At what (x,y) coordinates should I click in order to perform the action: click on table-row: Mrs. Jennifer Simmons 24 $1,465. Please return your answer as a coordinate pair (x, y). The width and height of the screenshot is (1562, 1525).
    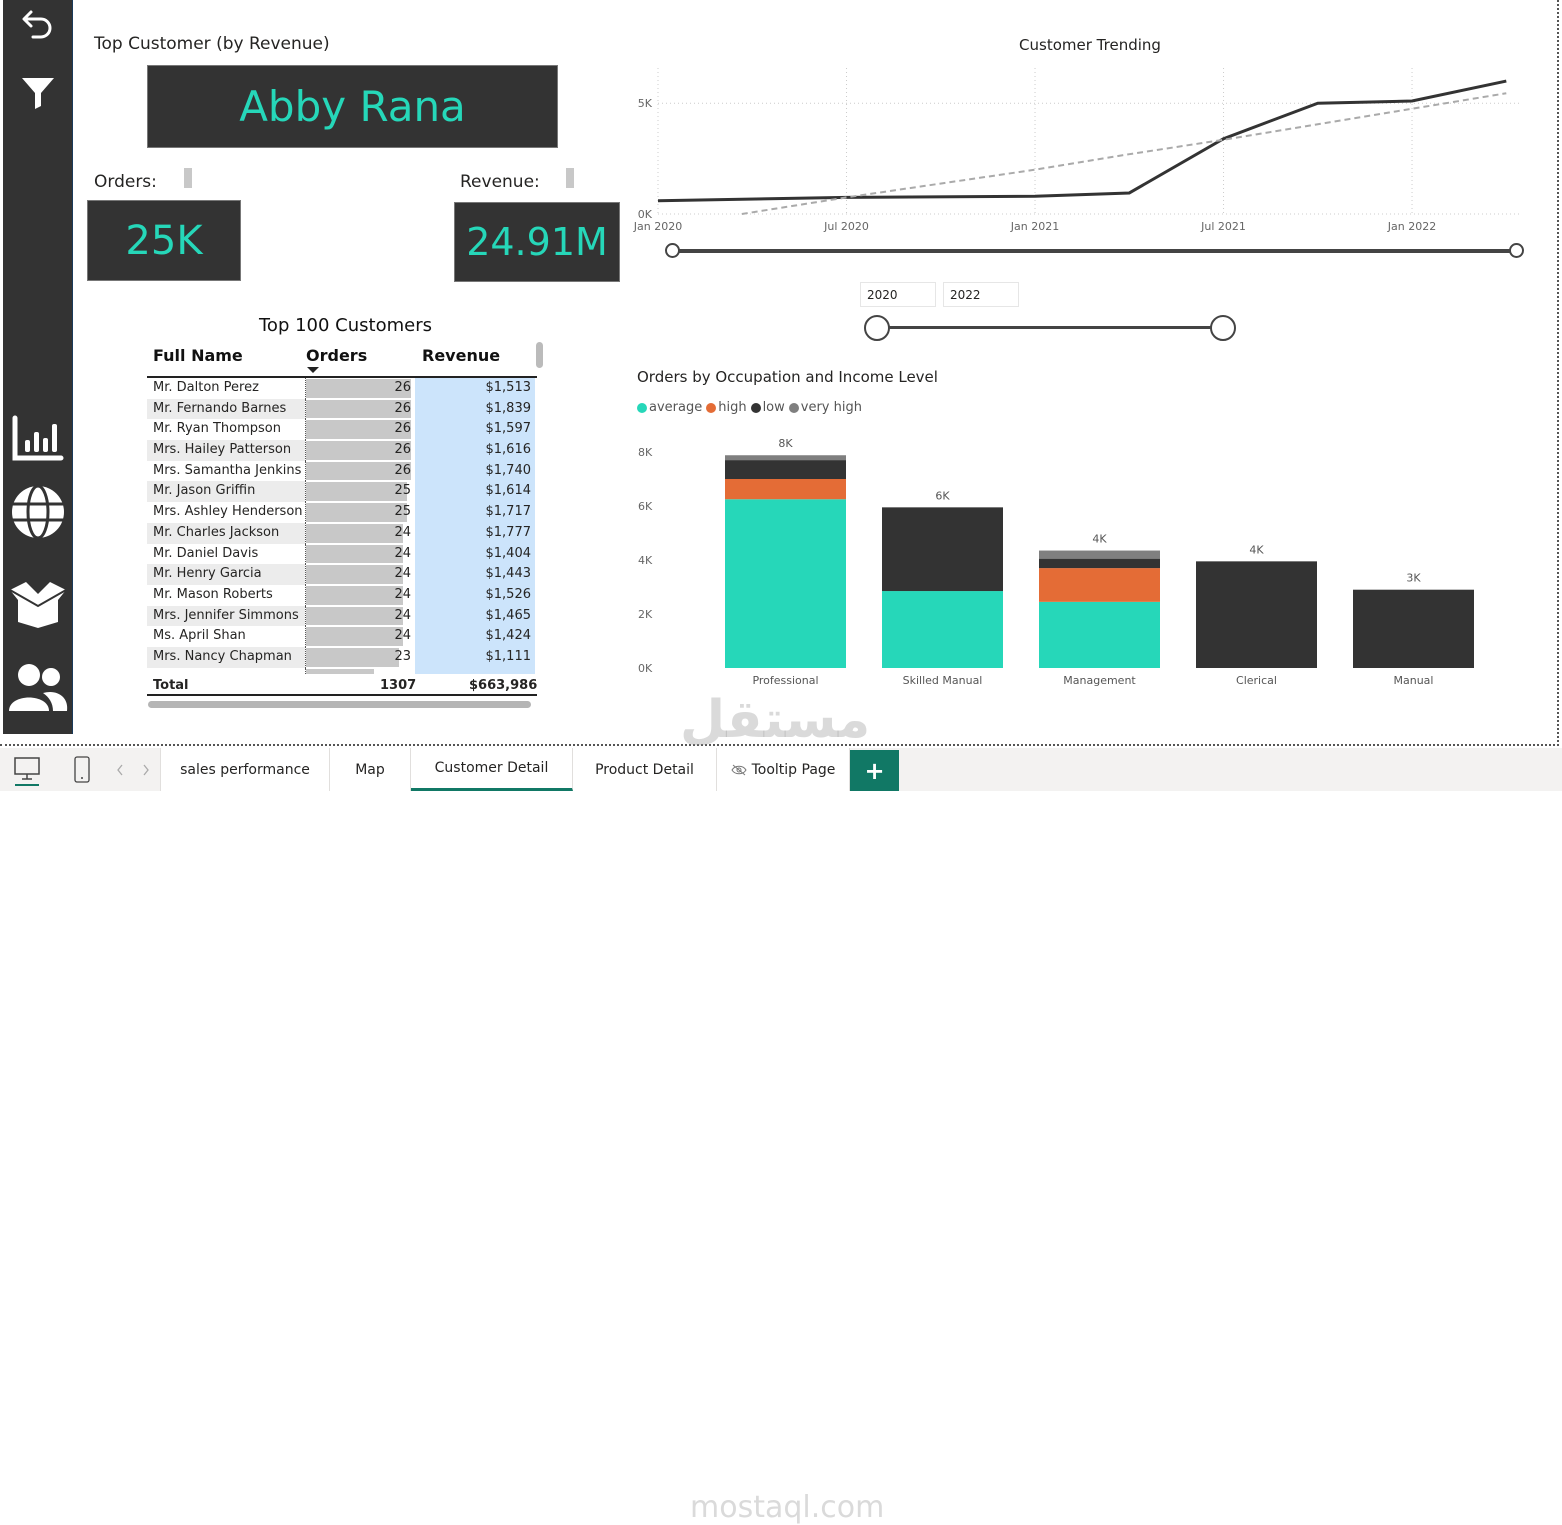
    Looking at the image, I should click on (342, 616).